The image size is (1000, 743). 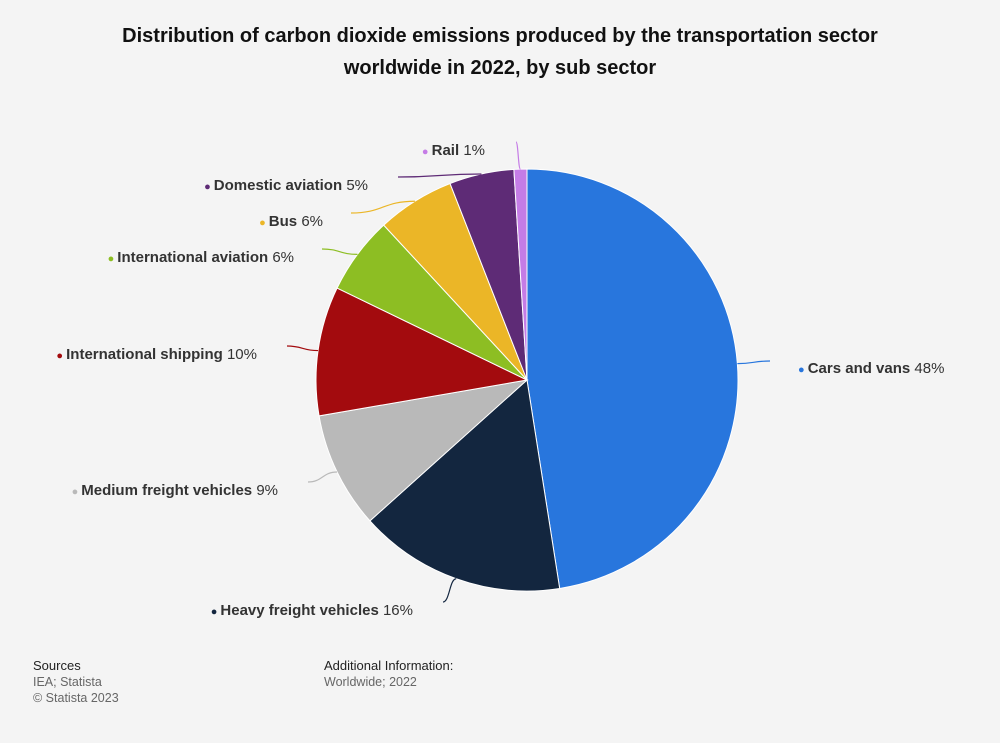 I want to click on slice-label-cars-and-vans: ● Cars and vans 48%, so click(x=871, y=368).